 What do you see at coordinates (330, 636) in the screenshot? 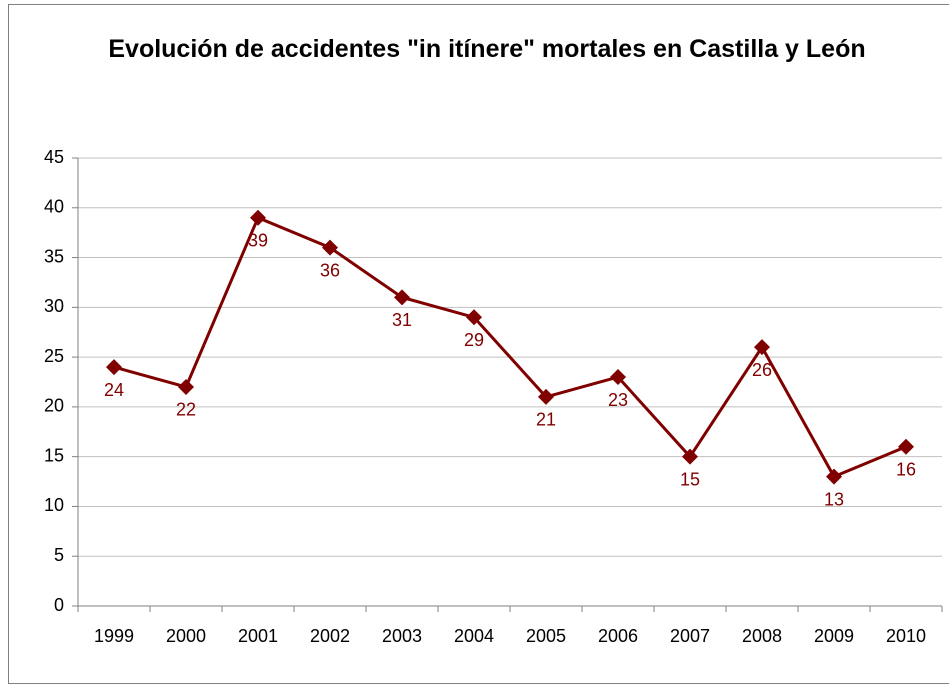
I see `x-tick-label: 2002` at bounding box center [330, 636].